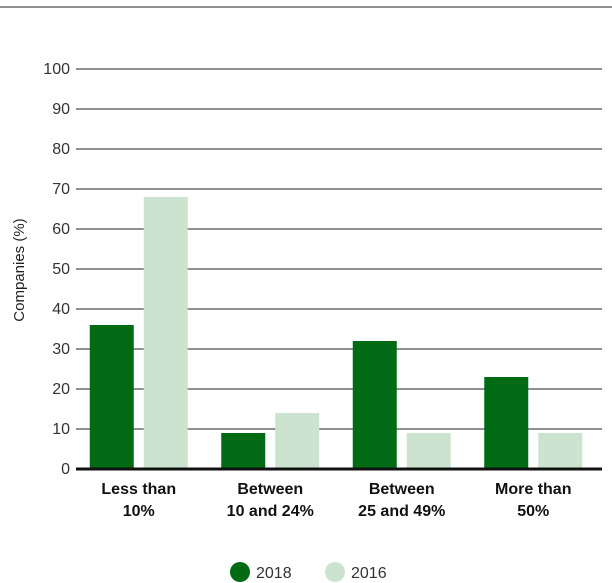 Image resolution: width=612 pixels, height=583 pixels. Describe the element at coordinates (274, 573) in the screenshot. I see `legend-label: 2018` at that location.